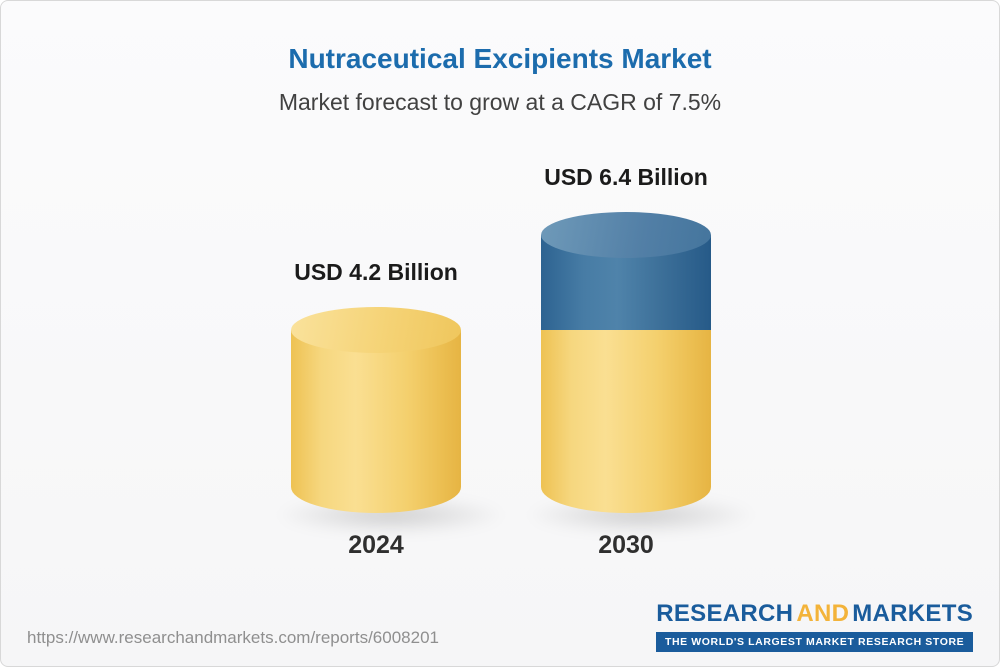 The height and width of the screenshot is (667, 1000). What do you see at coordinates (912, 613) in the screenshot?
I see `logo-word-markets: MARKETS` at bounding box center [912, 613].